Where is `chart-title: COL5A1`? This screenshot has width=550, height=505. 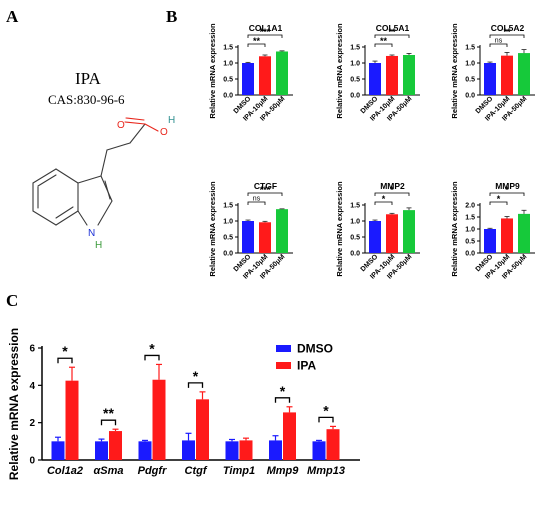
chart-title: COL5A1 is located at coordinates (393, 28).